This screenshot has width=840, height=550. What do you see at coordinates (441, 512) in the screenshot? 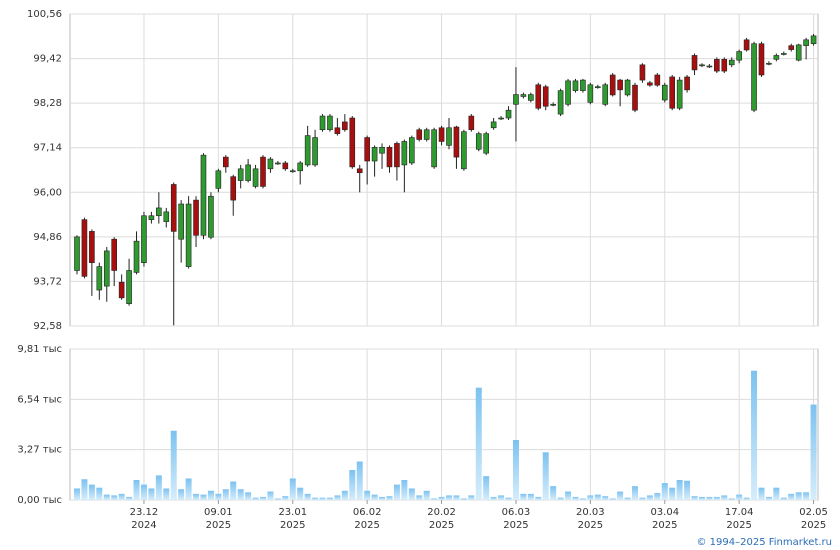
I see `x-tick-label: 20.02` at bounding box center [441, 512].